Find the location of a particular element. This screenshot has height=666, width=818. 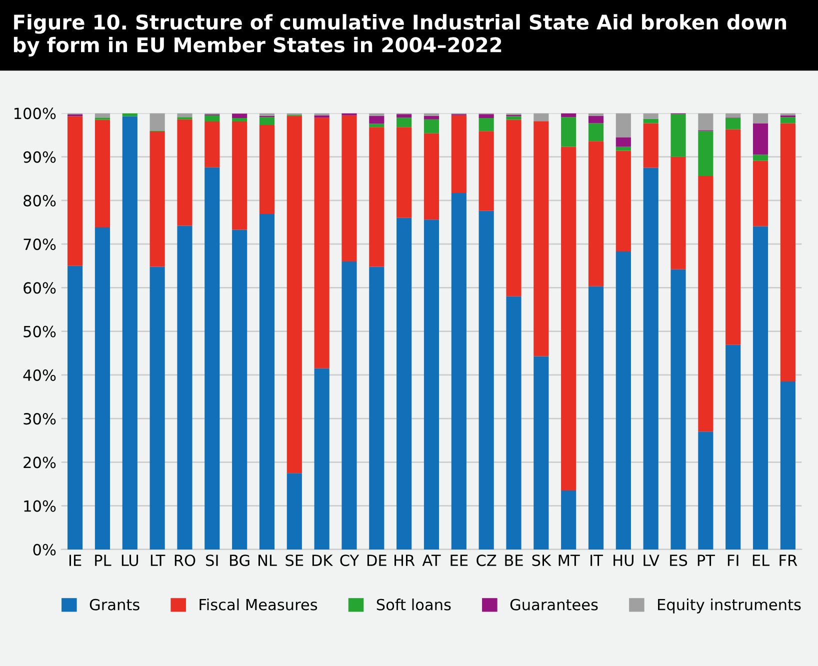

x-tick-label: HU is located at coordinates (624, 560).